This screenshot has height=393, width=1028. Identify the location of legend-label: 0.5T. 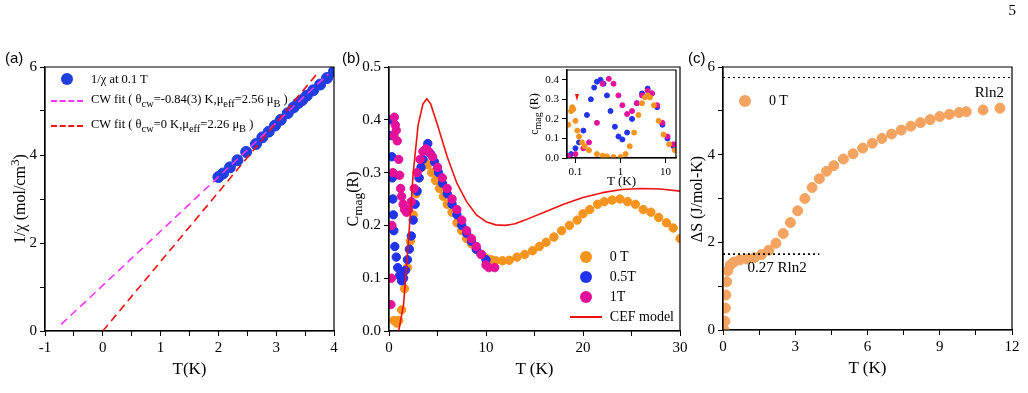
(622, 277).